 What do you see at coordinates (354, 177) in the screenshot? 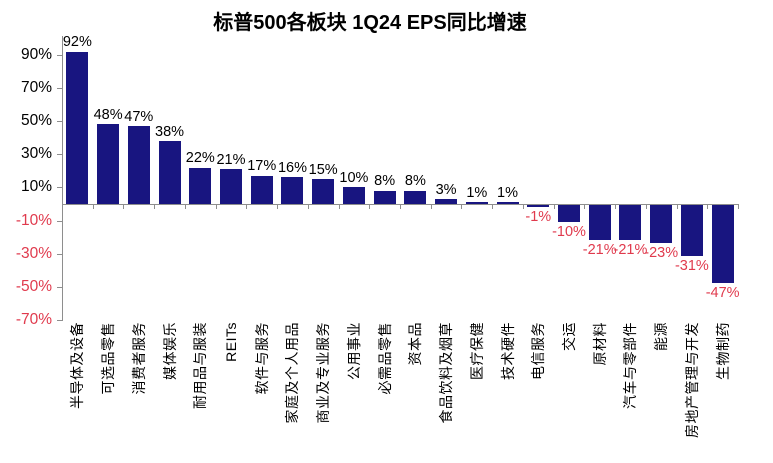
I see `bar-value-label: 10%` at bounding box center [354, 177].